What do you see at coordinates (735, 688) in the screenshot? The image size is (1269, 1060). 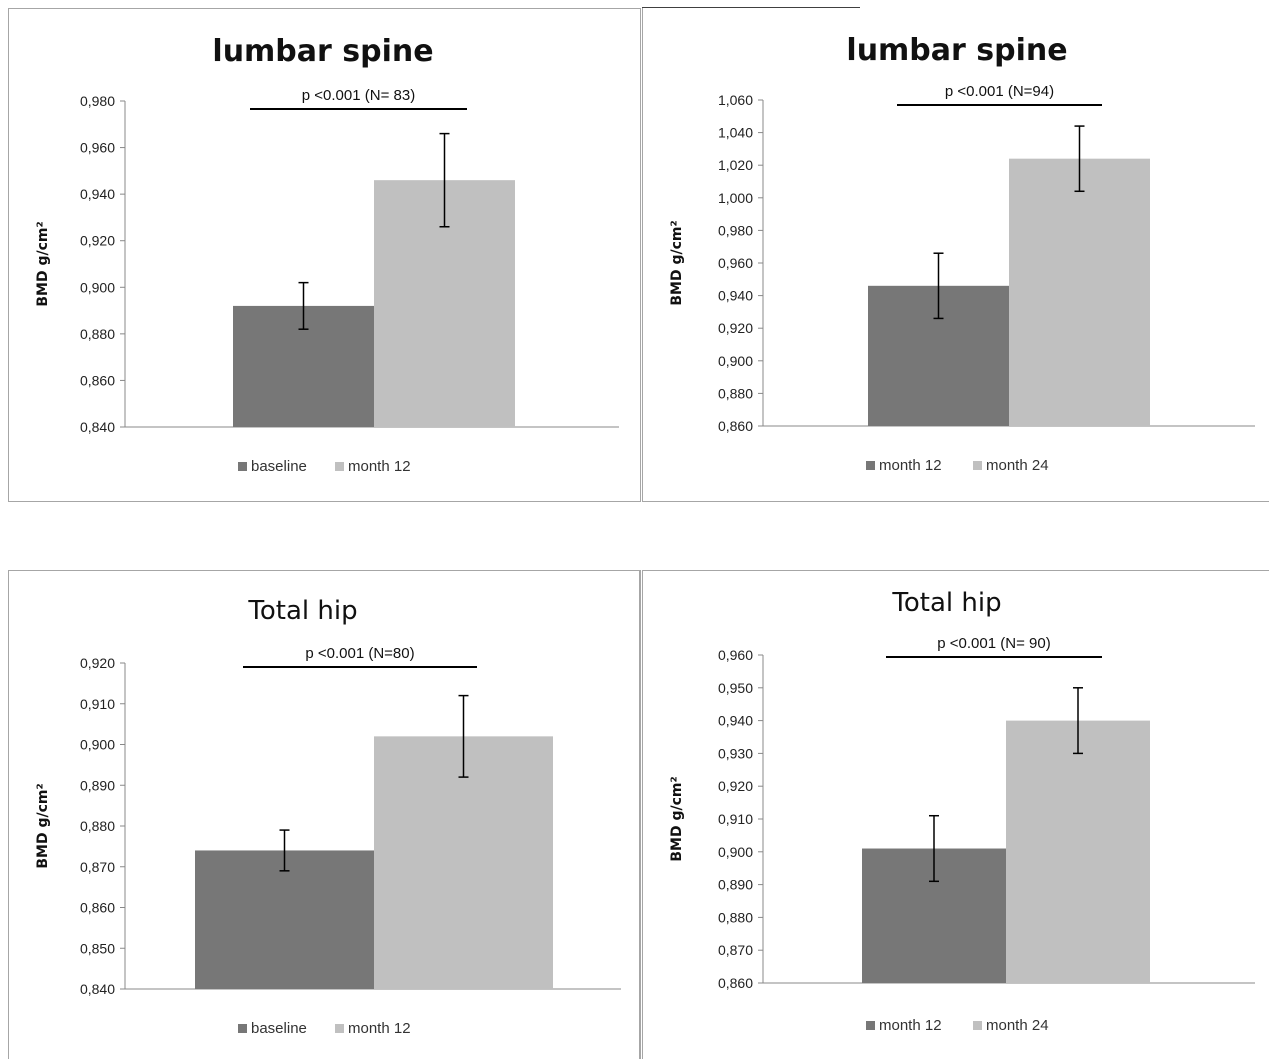 I see `y-tick-label: 0,950` at bounding box center [735, 688].